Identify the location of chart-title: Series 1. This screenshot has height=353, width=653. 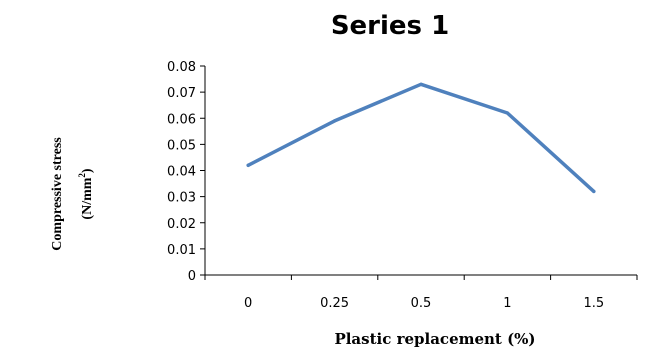
(390, 26).